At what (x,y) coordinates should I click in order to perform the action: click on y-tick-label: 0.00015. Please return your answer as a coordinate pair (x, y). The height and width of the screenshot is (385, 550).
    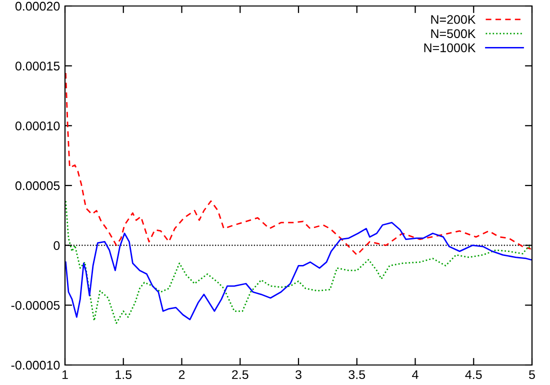
    Looking at the image, I should click on (37, 66).